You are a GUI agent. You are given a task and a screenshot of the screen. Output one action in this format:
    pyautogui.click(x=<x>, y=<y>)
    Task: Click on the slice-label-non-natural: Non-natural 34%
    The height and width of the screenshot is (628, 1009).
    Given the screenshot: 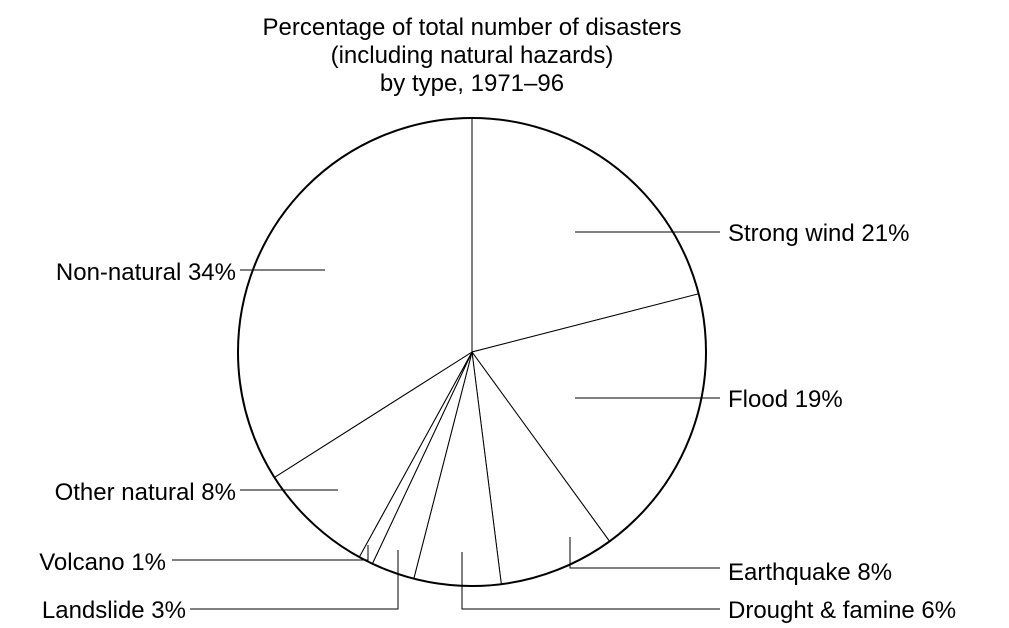 What is the action you would take?
    pyautogui.click(x=146, y=272)
    